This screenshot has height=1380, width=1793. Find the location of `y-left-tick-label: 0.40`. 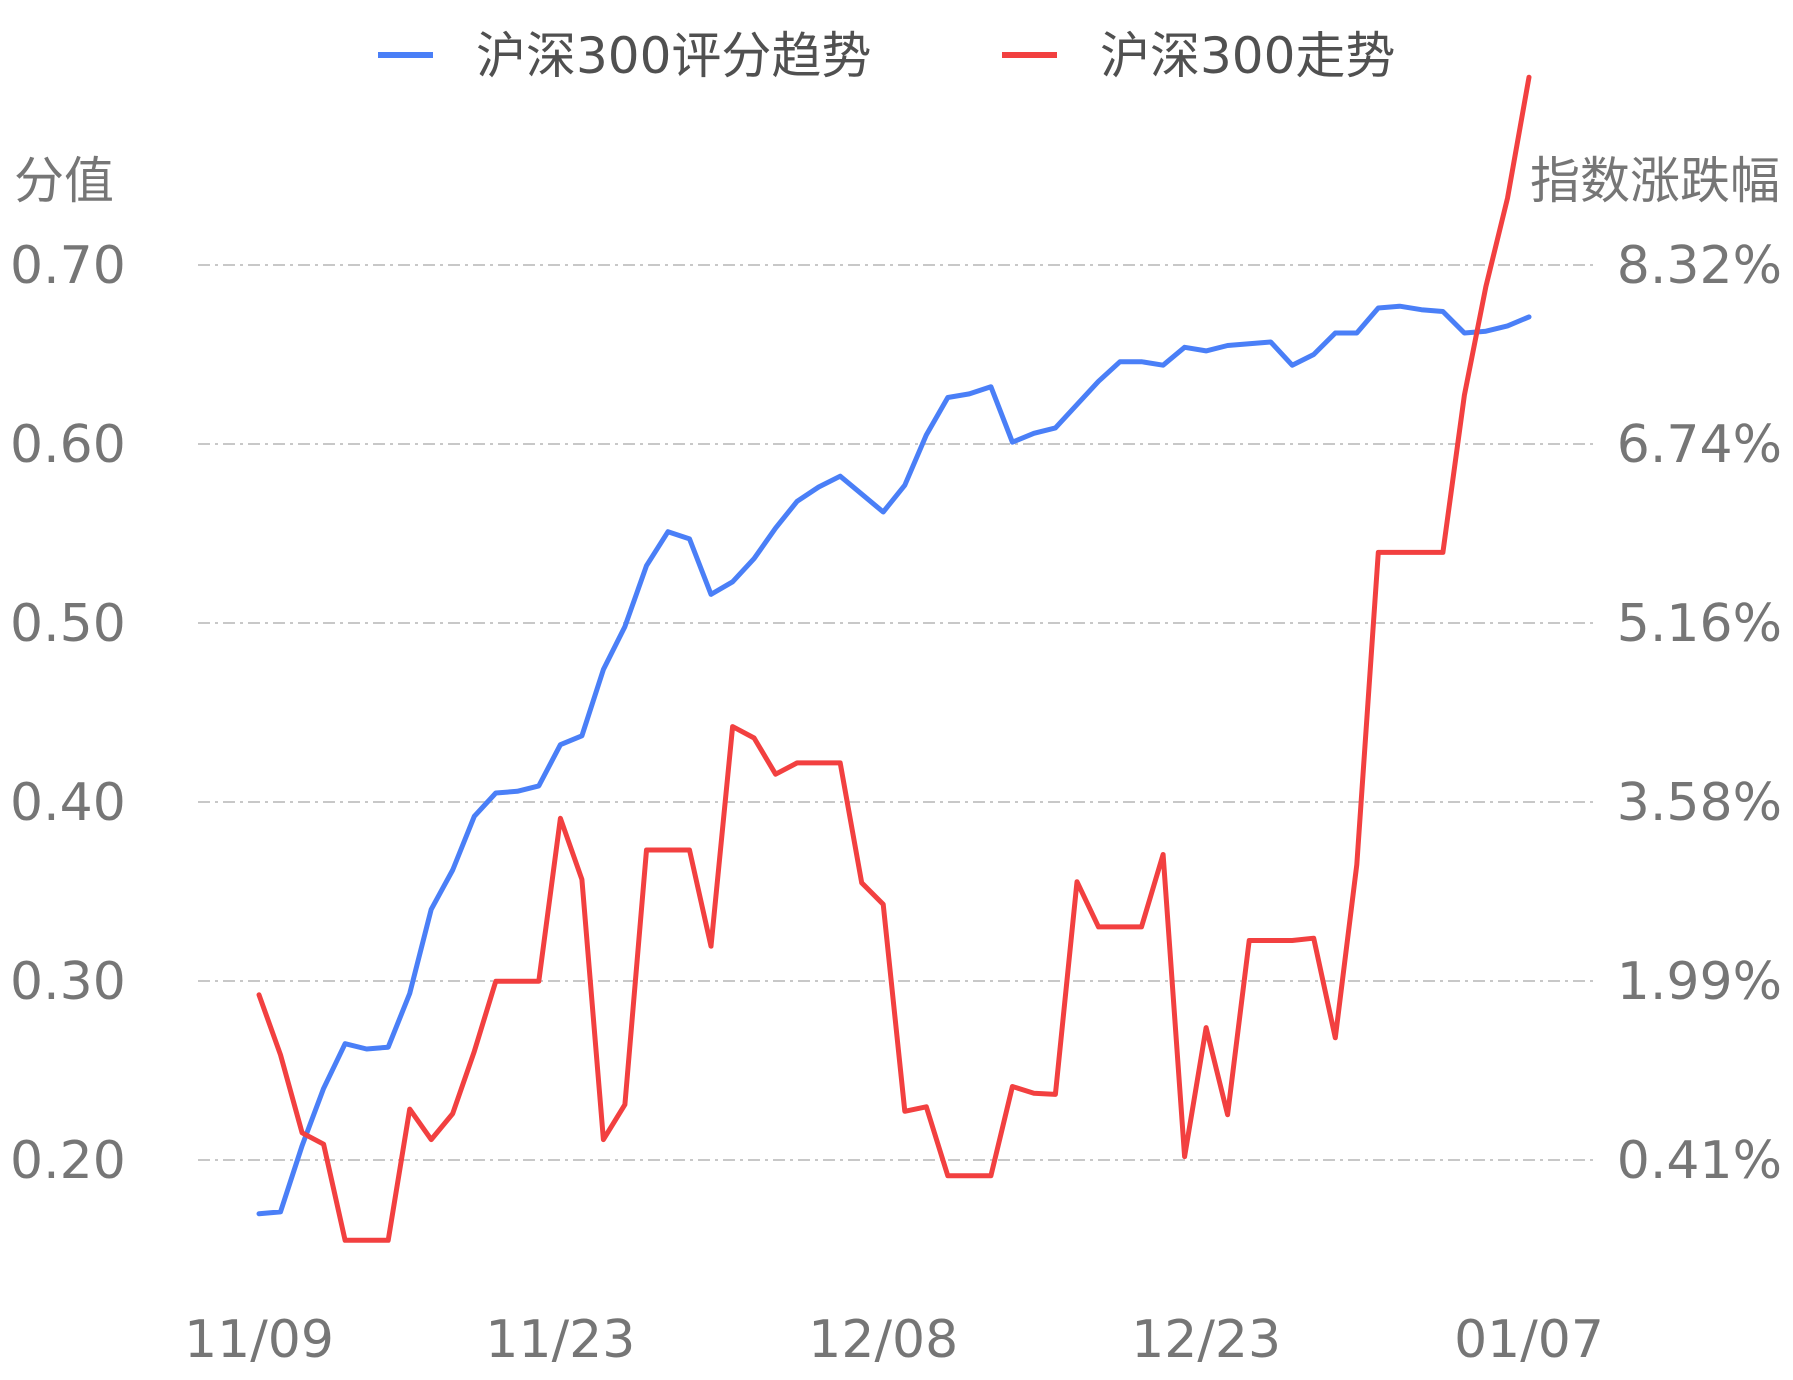

y-left-tick-label: 0.40 is located at coordinates (68, 803).